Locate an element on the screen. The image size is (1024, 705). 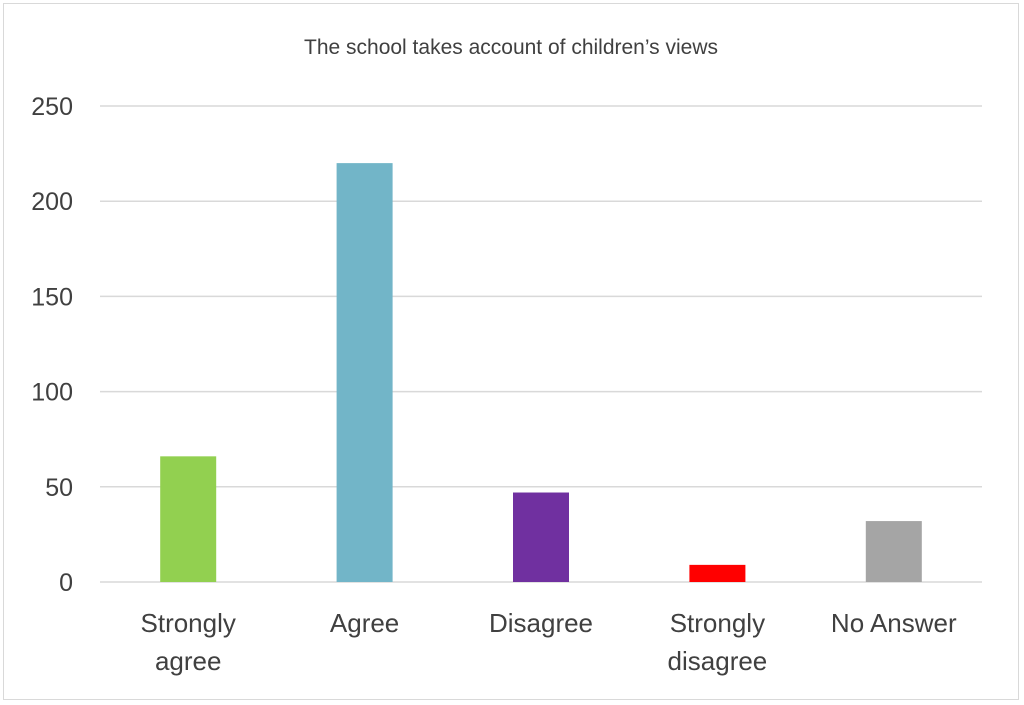
category-label: Agree is located at coordinates (364, 623).